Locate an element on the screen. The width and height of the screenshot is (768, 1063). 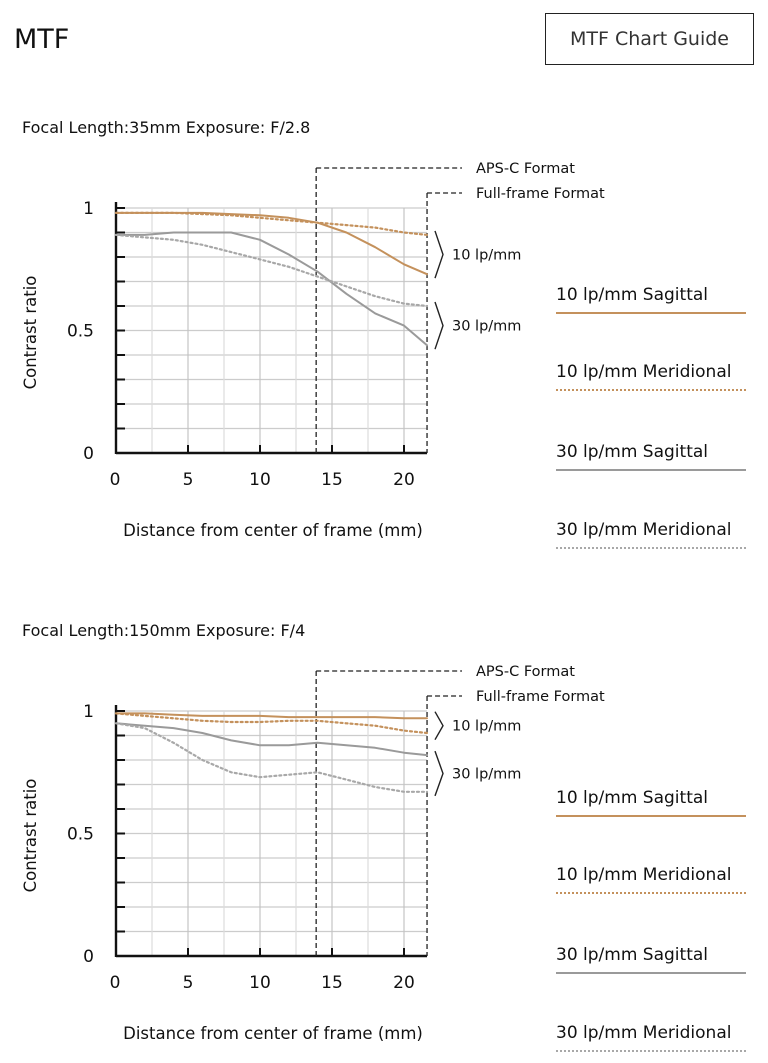
page-title: MTF is located at coordinates (42, 39).